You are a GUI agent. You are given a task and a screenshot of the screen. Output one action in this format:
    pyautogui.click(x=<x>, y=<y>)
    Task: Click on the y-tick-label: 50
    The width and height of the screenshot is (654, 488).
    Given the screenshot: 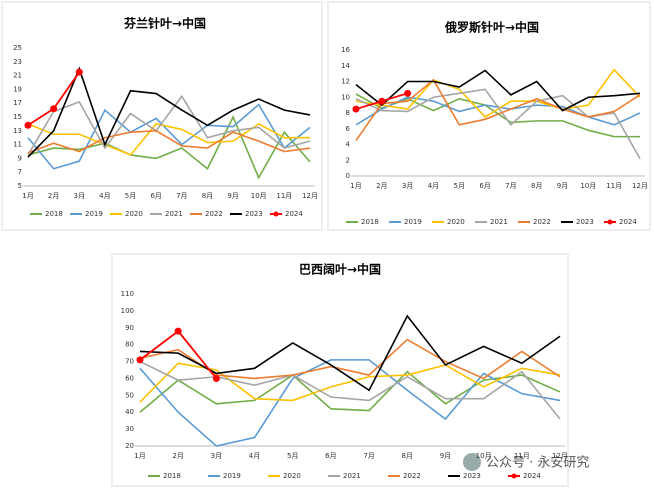 What is the action you would take?
    pyautogui.click(x=129, y=395)
    